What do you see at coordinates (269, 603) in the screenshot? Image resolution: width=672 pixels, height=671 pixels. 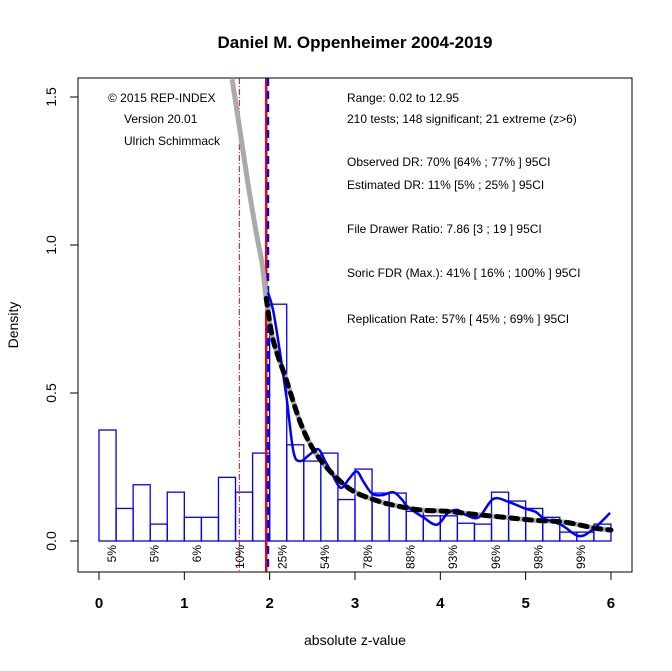 I see `x-tick-label: 2` at bounding box center [269, 603].